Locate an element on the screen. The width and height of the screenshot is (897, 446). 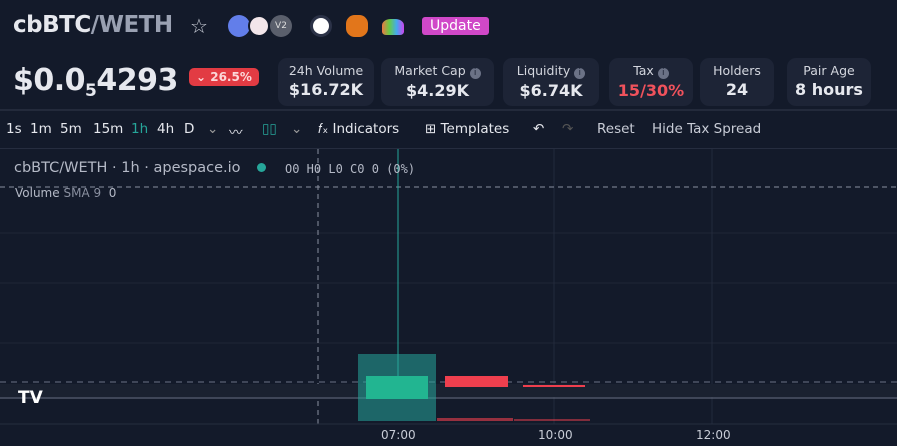
candles-icon: ▯▯ is located at coordinates (269, 129).